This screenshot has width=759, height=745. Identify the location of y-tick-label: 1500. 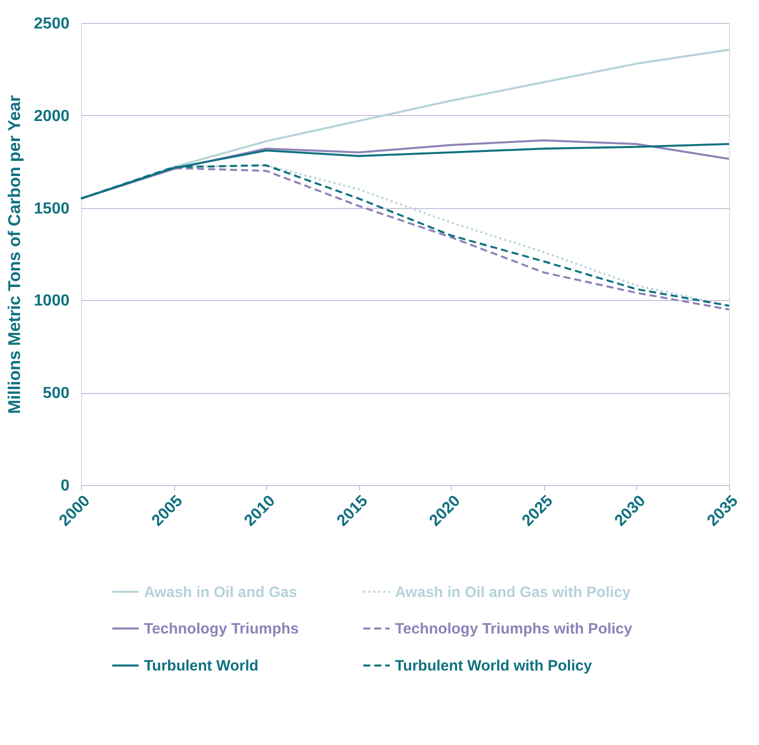
(52, 209).